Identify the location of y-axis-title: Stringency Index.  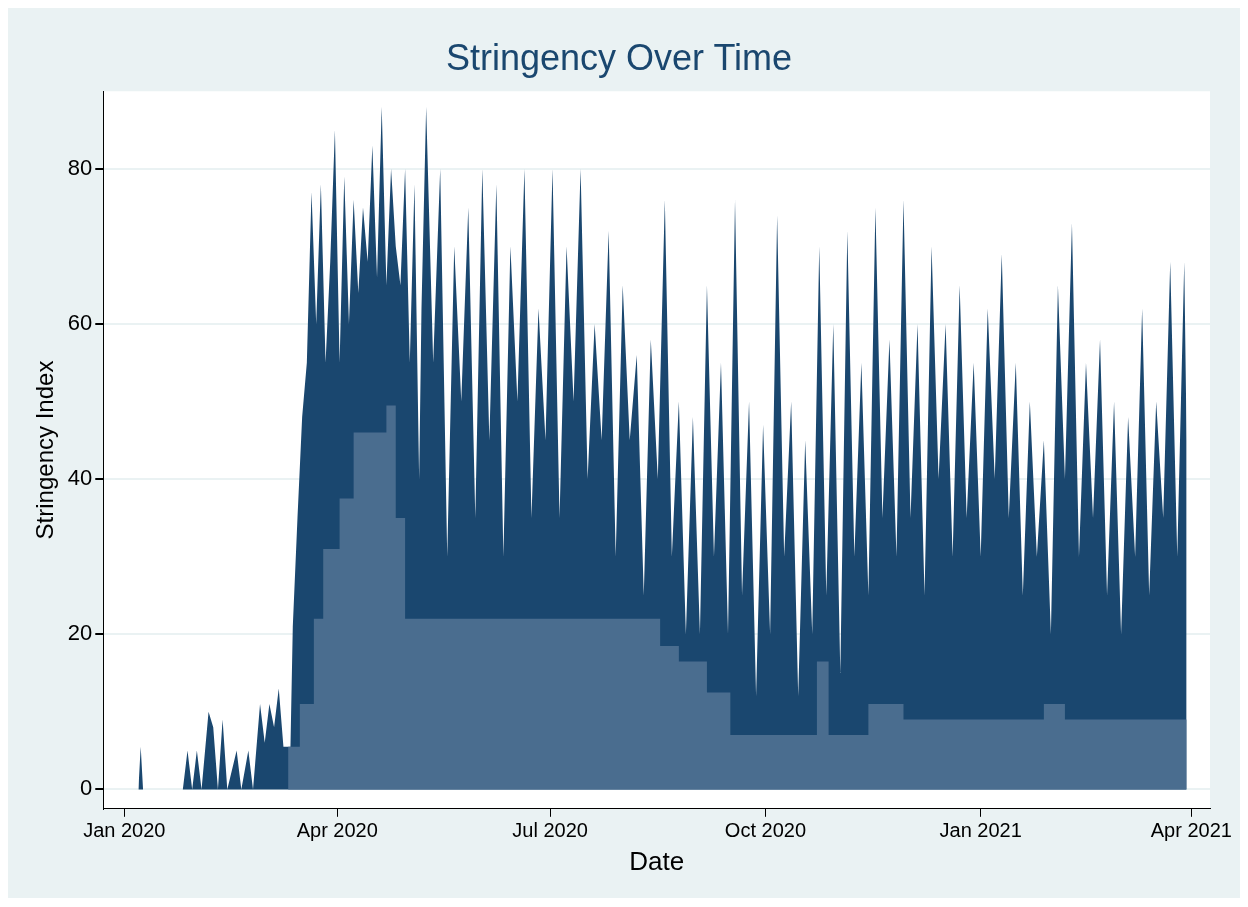
(45, 450).